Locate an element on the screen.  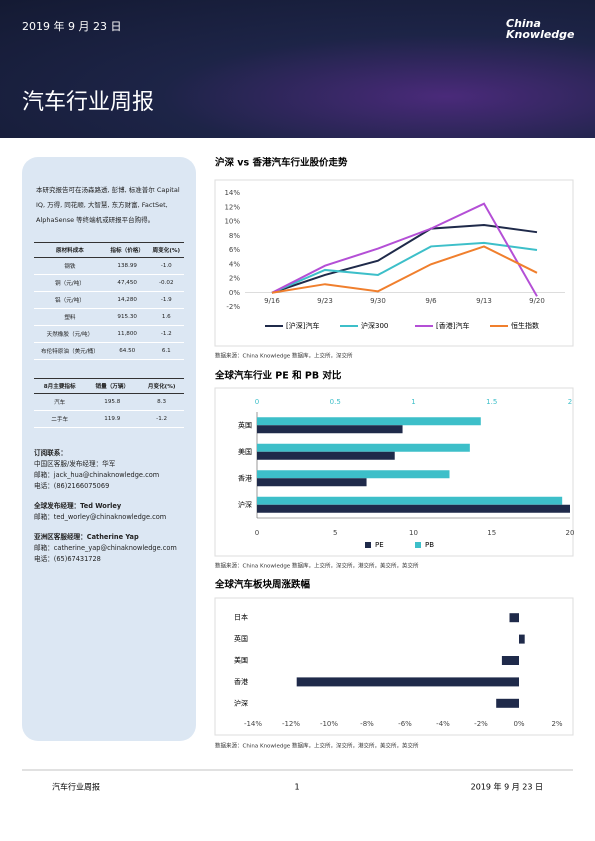
table-cell: 195.8 is located at coordinates (112, 402).